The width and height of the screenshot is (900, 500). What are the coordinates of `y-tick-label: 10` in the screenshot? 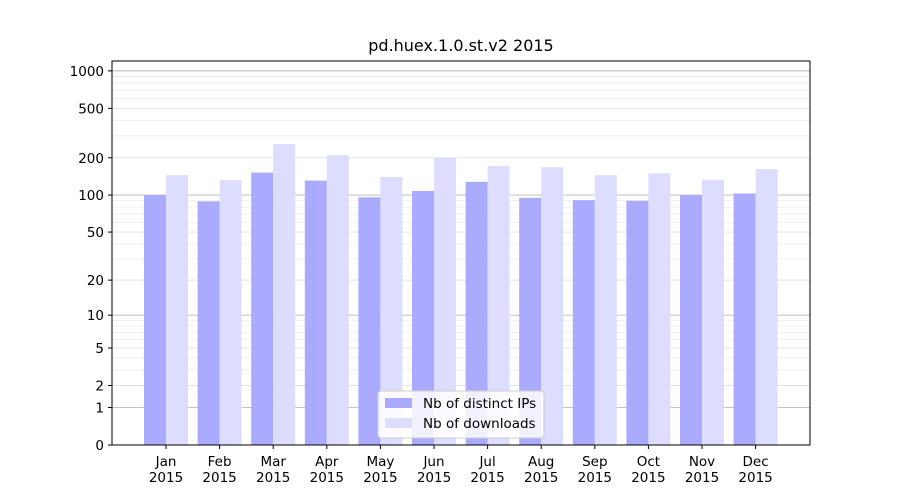 It's located at (95, 316).